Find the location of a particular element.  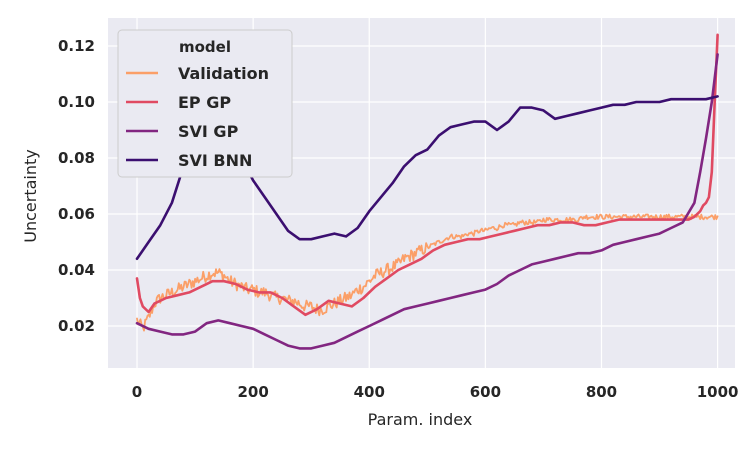

legend-label-ep-gp: EP GP is located at coordinates (204, 102).